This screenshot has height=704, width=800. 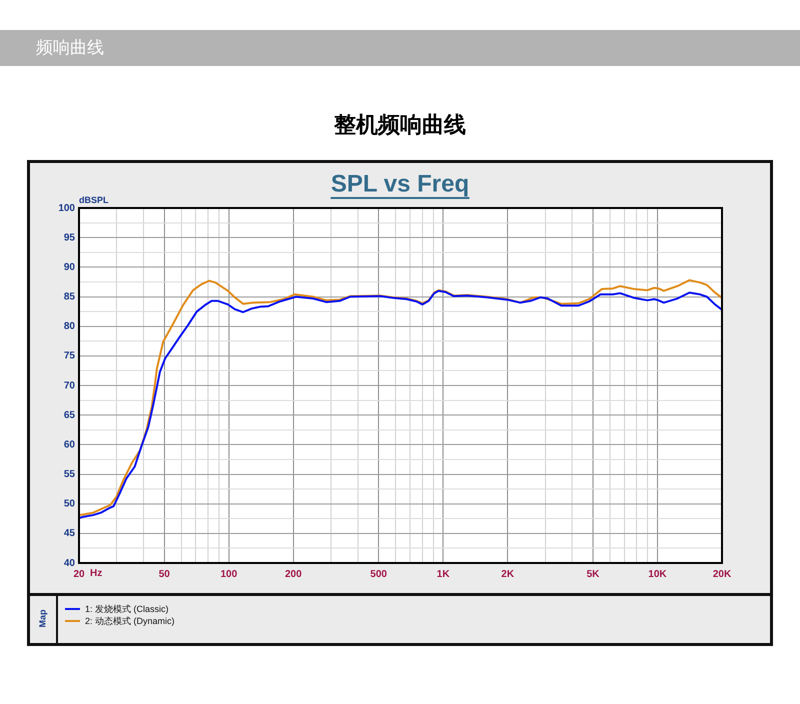 What do you see at coordinates (379, 574) in the screenshot?
I see `x-tick-label: 500` at bounding box center [379, 574].